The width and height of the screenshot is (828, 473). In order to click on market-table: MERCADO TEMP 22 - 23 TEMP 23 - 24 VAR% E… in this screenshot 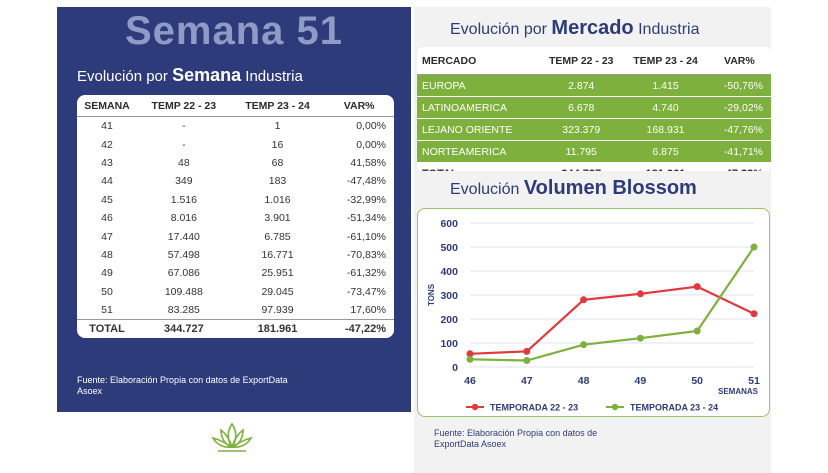, I will do `click(594, 109)`.